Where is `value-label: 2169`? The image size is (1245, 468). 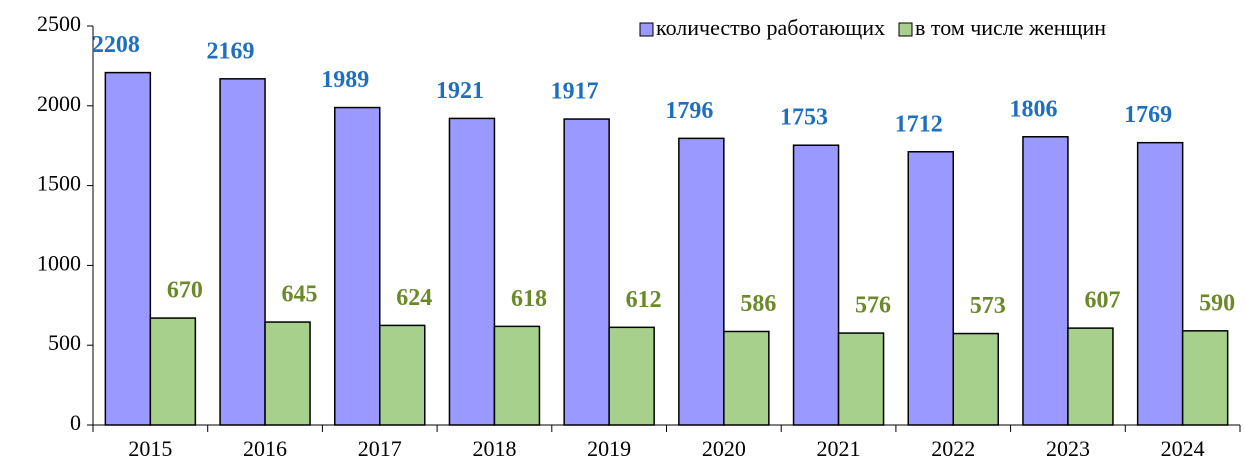
value-label: 2169 is located at coordinates (231, 51).